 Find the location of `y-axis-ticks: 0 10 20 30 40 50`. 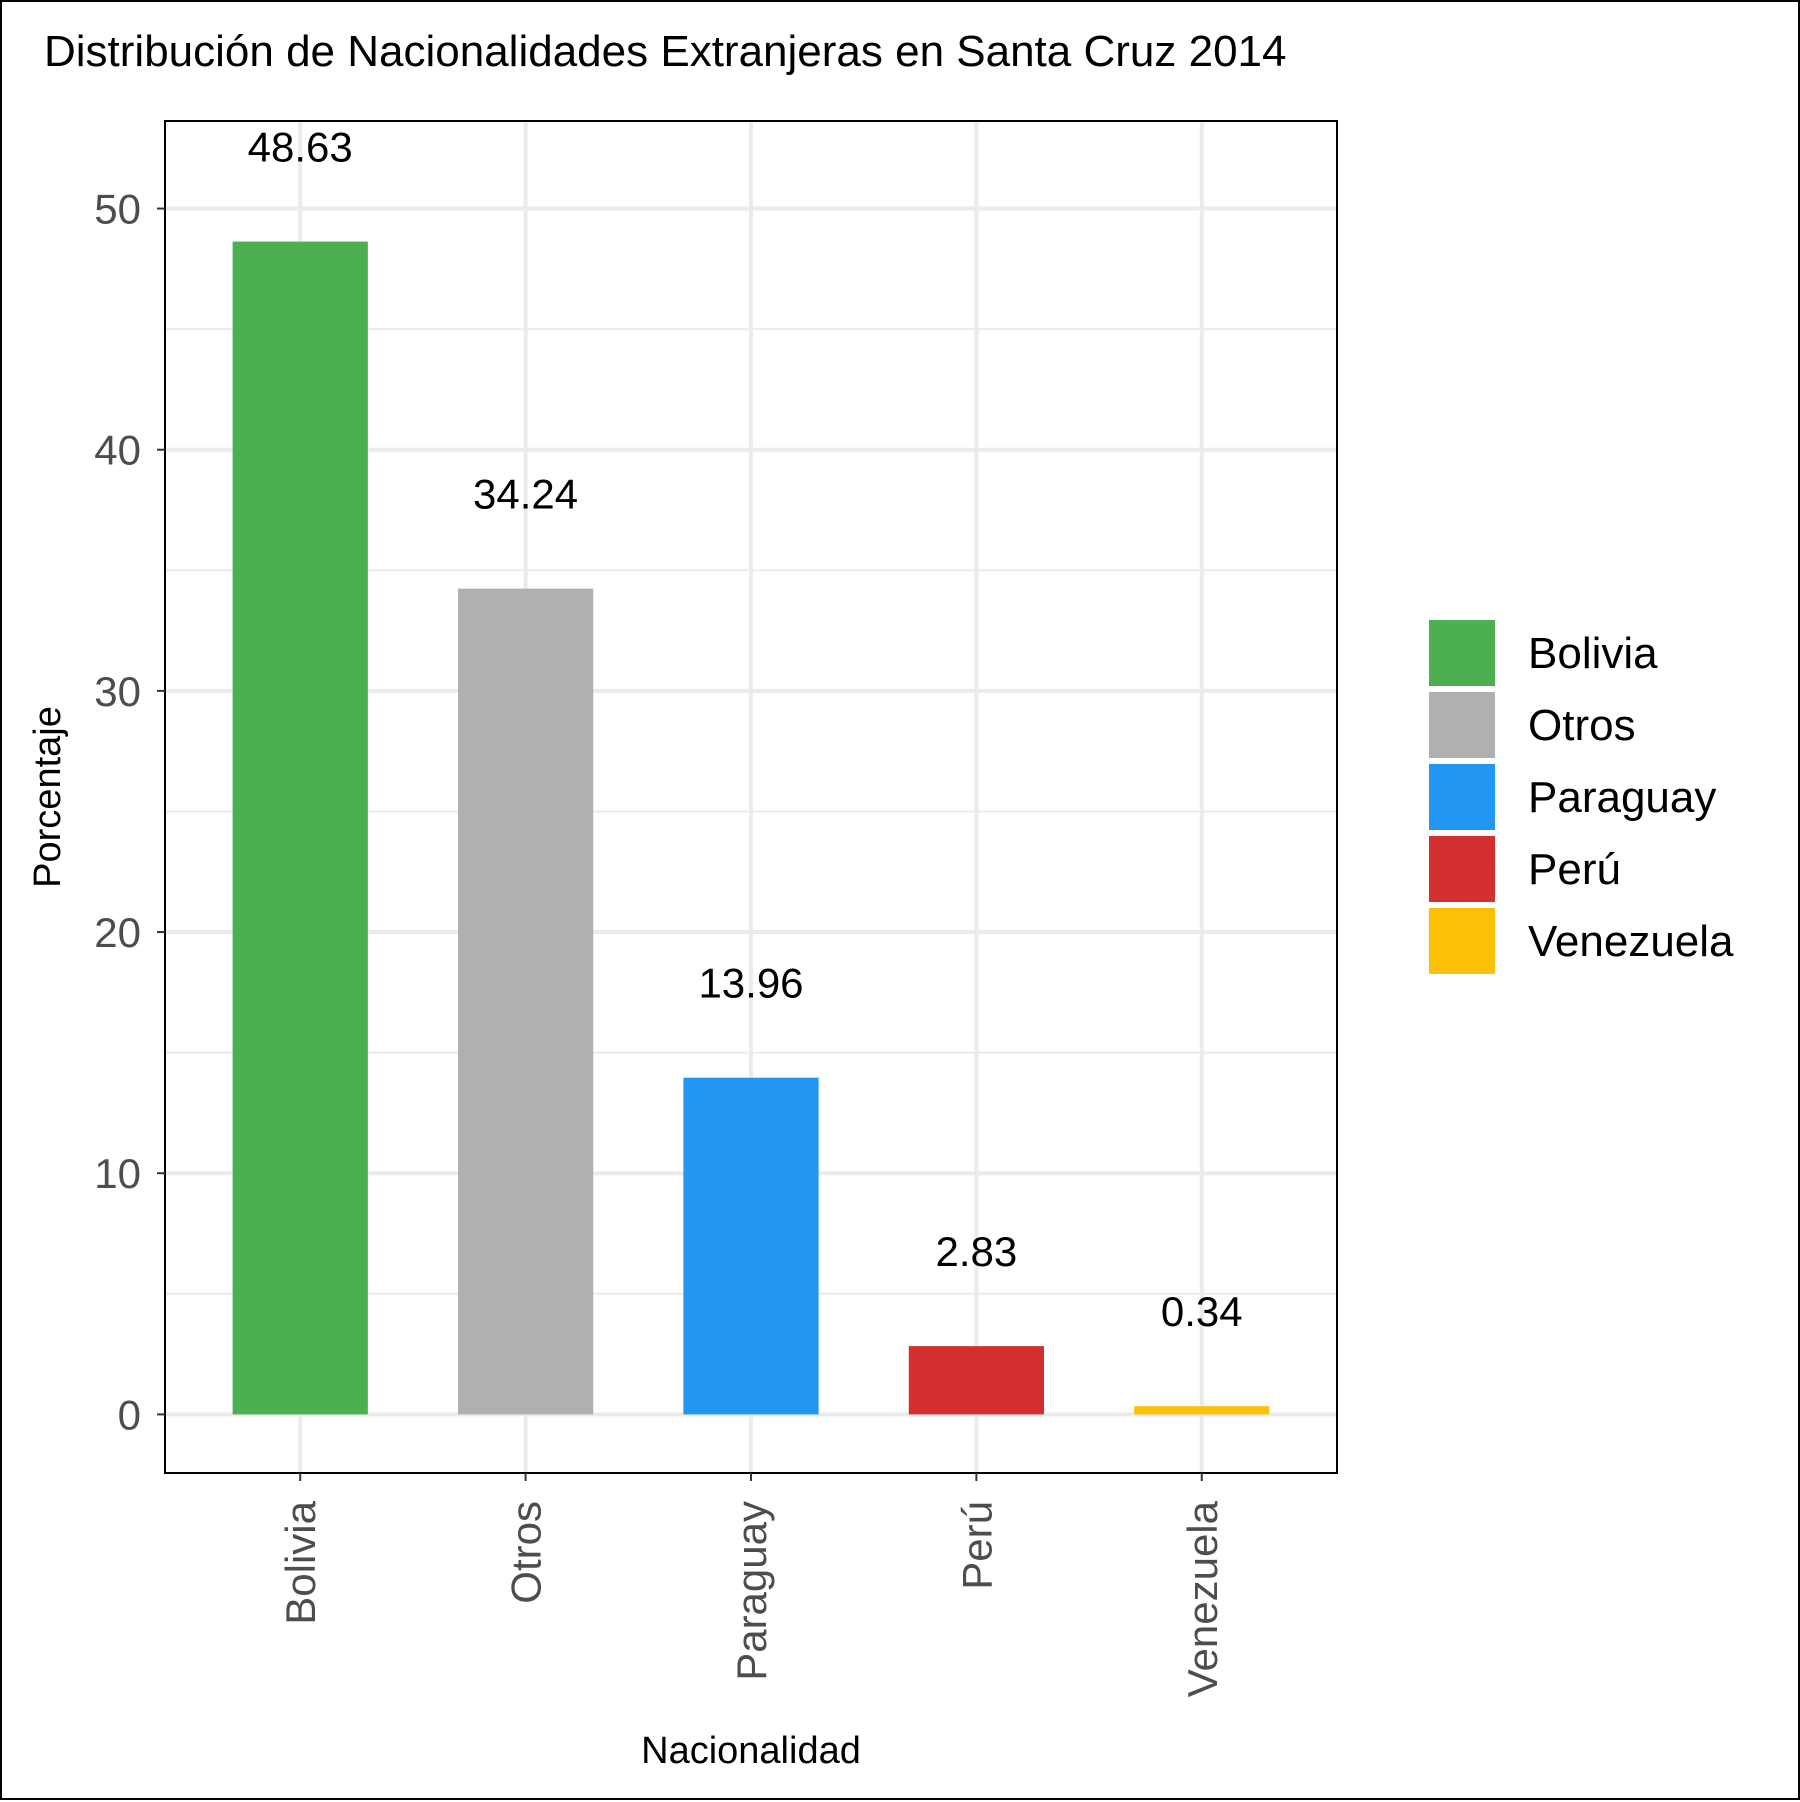

y-axis-ticks: 0 10 20 30 40 50 is located at coordinates (129, 812).